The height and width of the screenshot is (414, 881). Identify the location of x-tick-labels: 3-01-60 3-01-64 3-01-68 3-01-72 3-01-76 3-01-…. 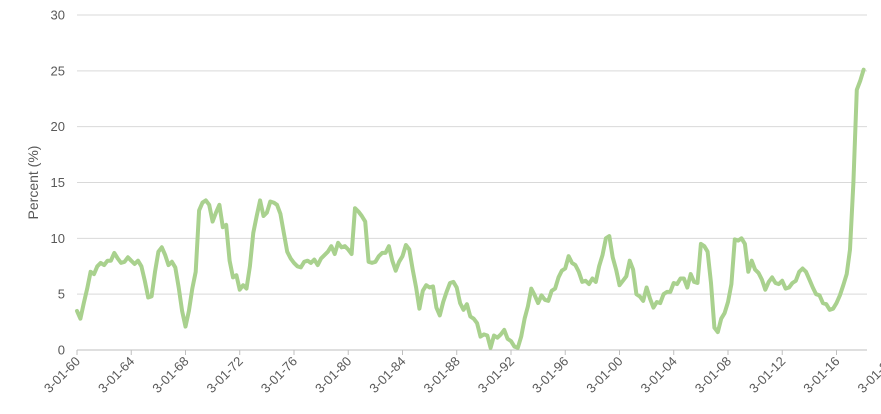
(461, 373).